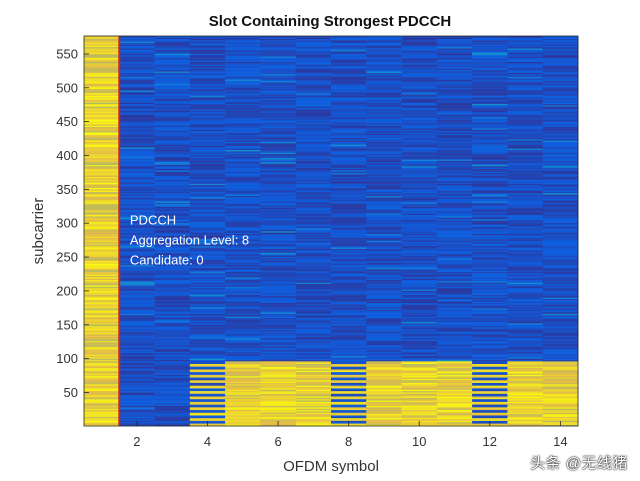 Image resolution: width=640 pixels, height=481 pixels. What do you see at coordinates (330, 21) in the screenshot?
I see `chart-title: Slot Containing Strongest PDCCH` at bounding box center [330, 21].